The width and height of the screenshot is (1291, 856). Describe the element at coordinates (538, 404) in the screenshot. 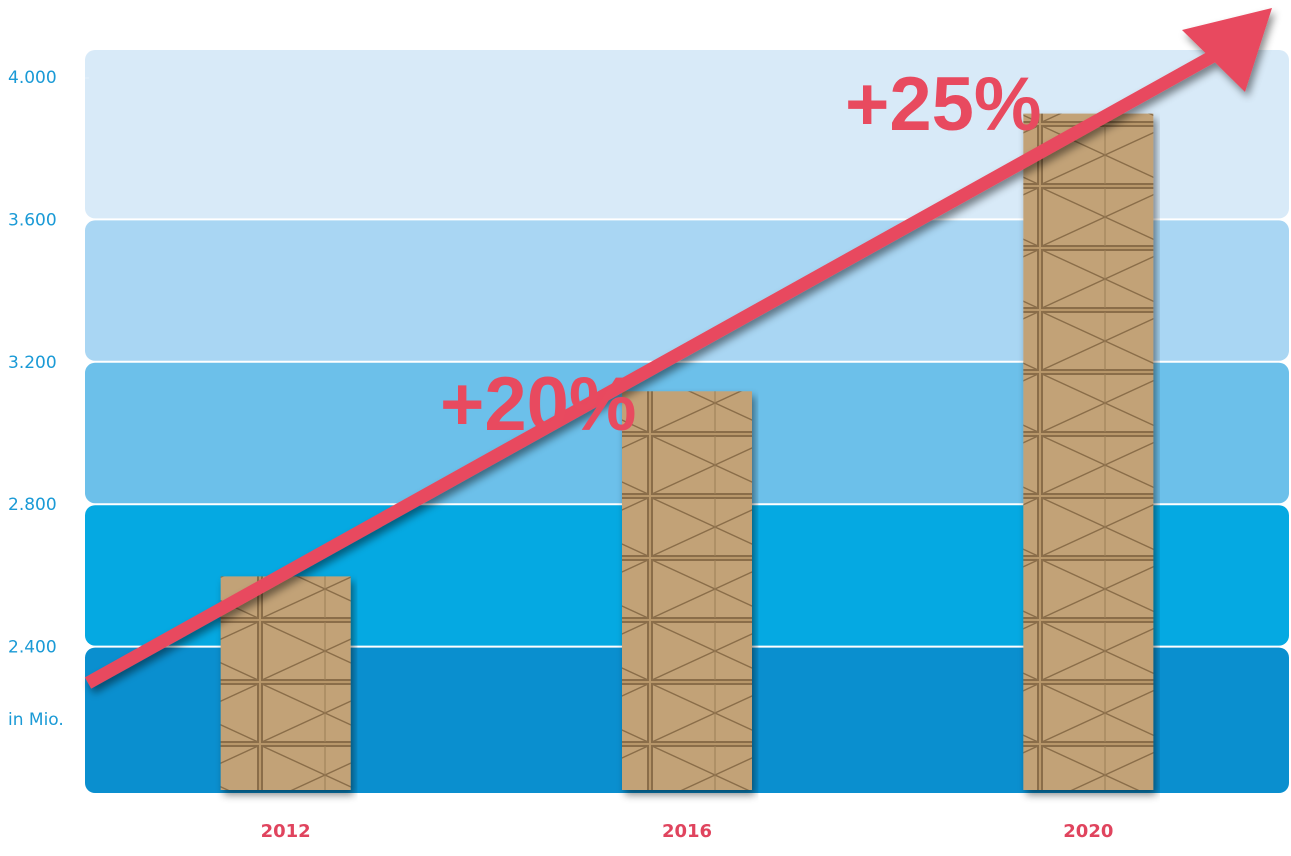

I see `annotation: +20%` at that location.